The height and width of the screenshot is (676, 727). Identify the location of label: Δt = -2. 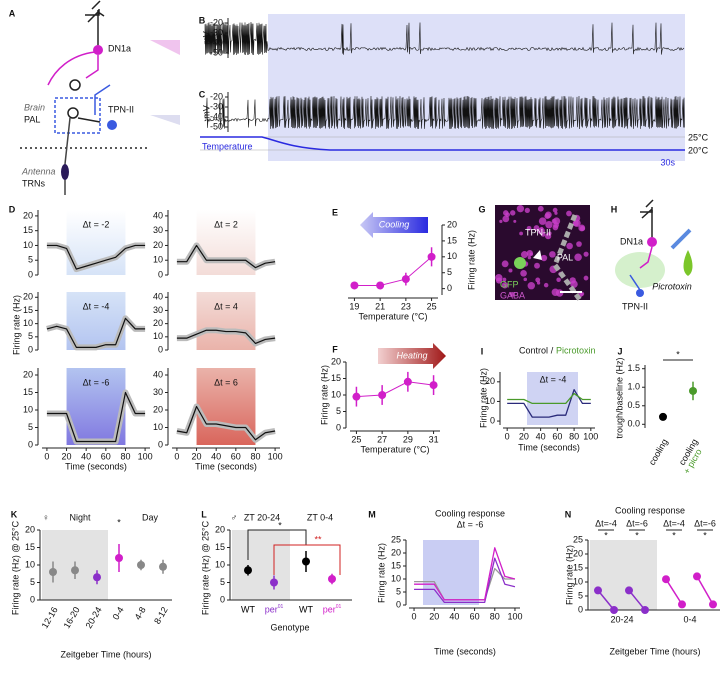
(96, 224).